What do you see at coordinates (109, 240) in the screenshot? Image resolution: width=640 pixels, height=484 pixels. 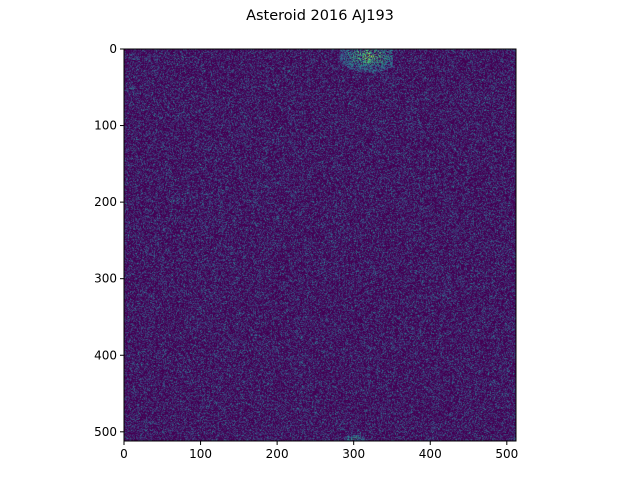 I see `y-axis: 0 100 200 300 400 500` at bounding box center [109, 240].